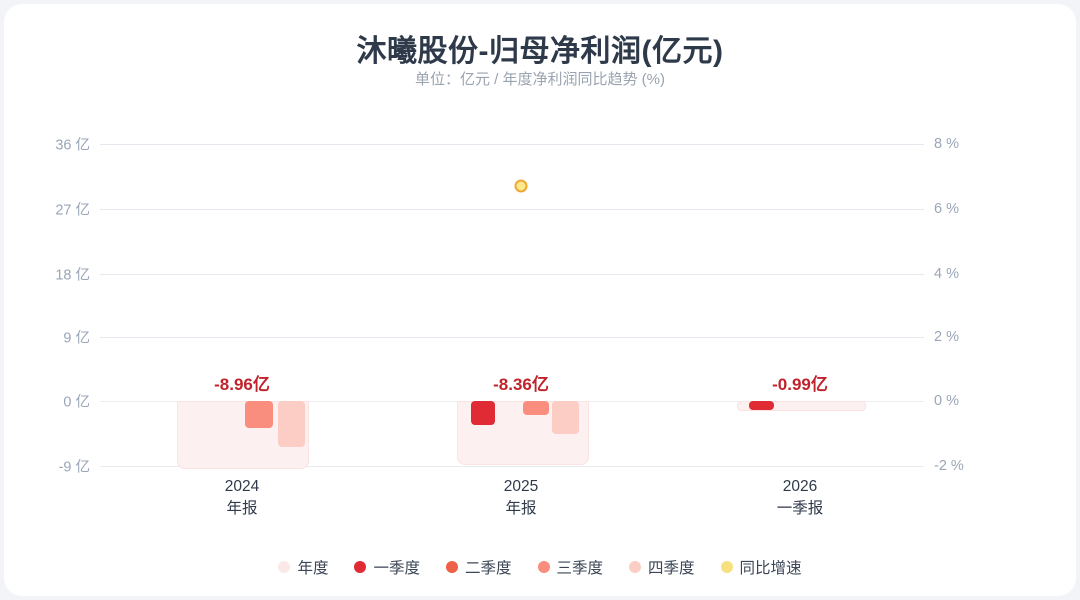 The width and height of the screenshot is (1080, 600). Describe the element at coordinates (946, 144) in the screenshot. I see `y-axis-right-tick: 8 %` at that location.